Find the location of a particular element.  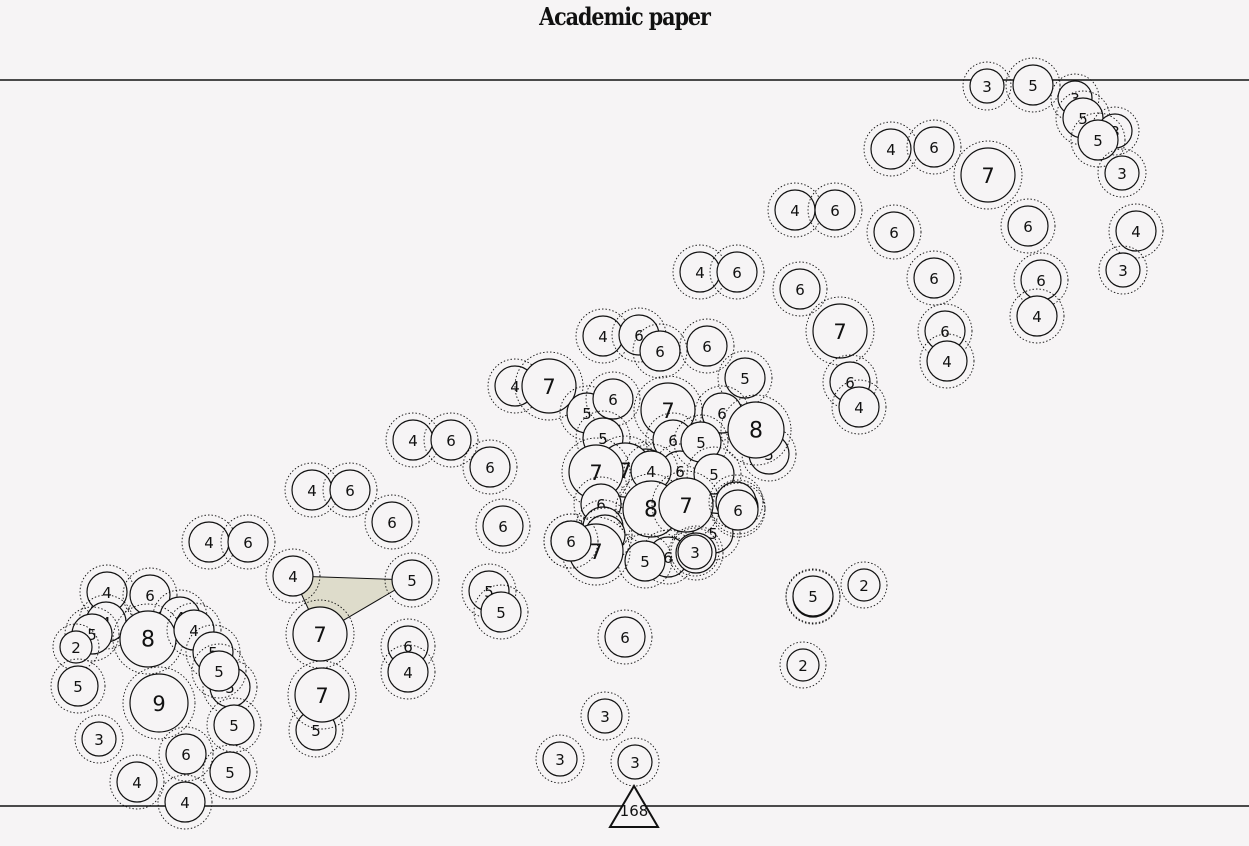

node-label: 9 is located at coordinates (158, 704).